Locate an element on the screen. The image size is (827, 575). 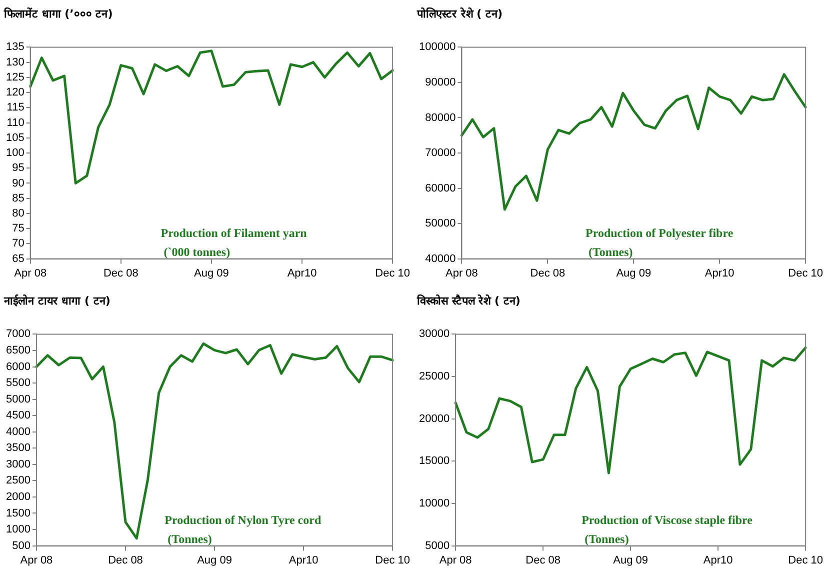
y-tick-label: 85 is located at coordinates (18, 198).